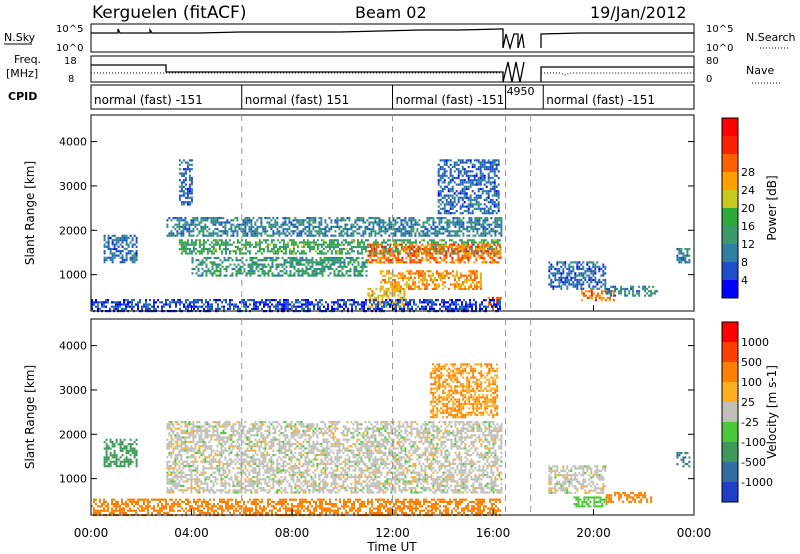 The width and height of the screenshot is (800, 554). I want to click on power-ytick-label: 4000, so click(73, 142).